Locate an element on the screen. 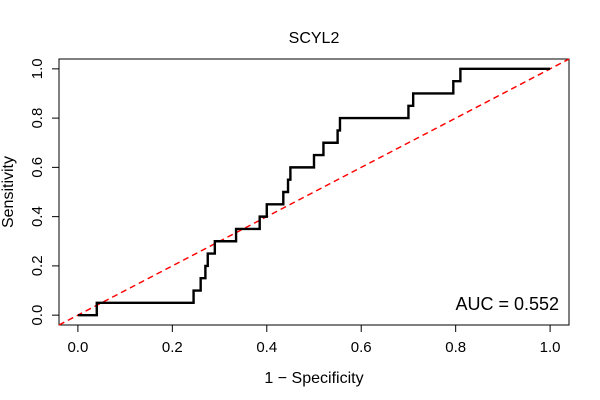  x-tick-label: 1.0 is located at coordinates (550, 347).